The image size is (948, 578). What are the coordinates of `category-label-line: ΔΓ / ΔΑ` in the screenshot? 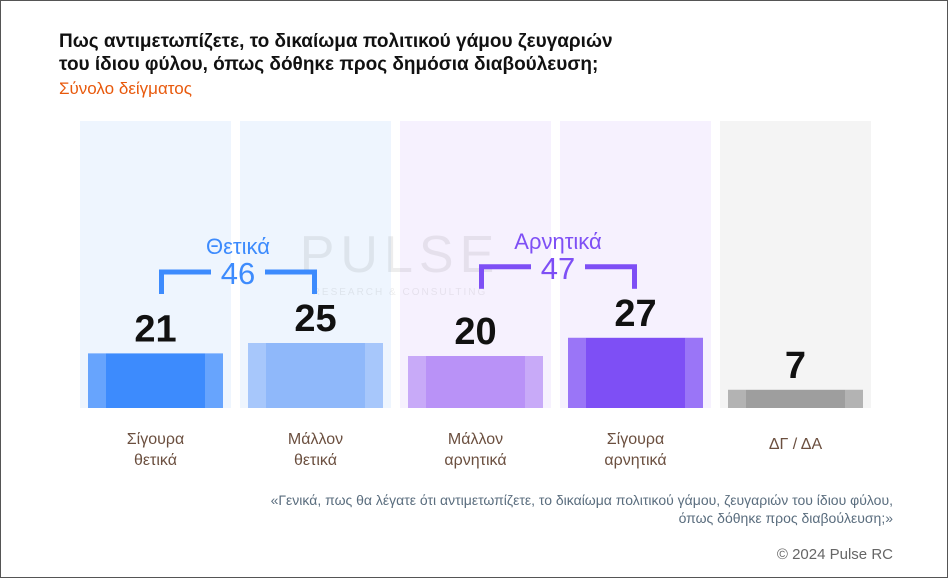 It's located at (795, 444).